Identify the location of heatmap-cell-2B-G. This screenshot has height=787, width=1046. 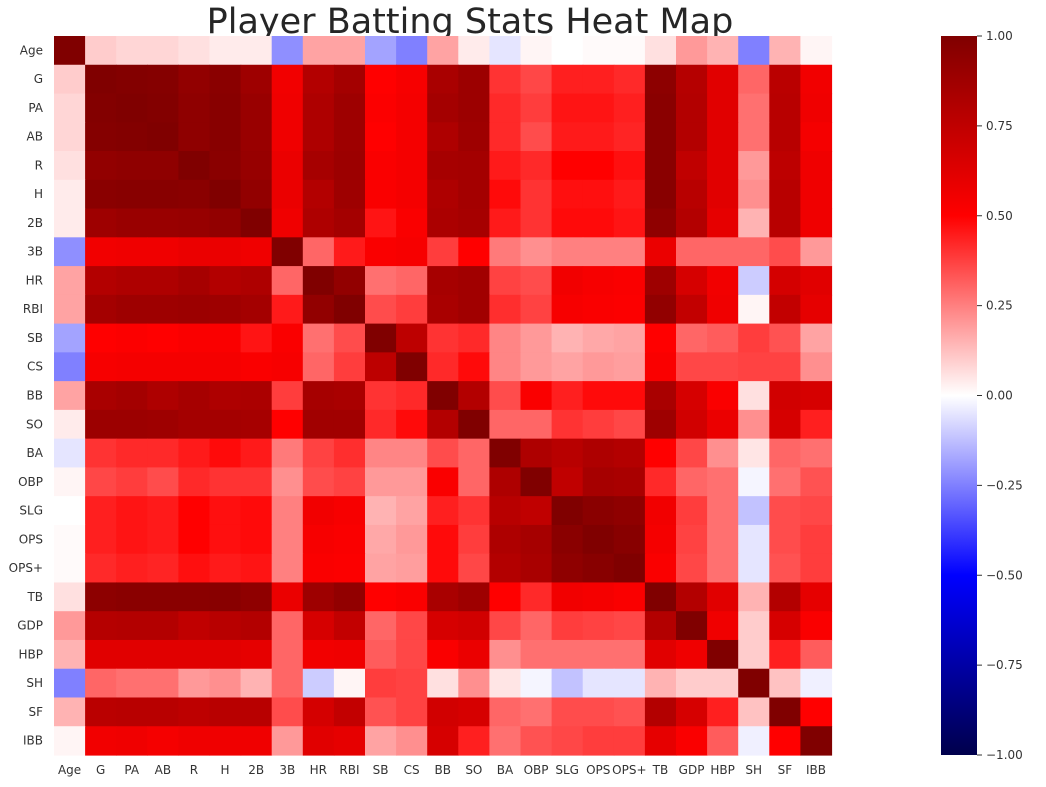
(101, 223).